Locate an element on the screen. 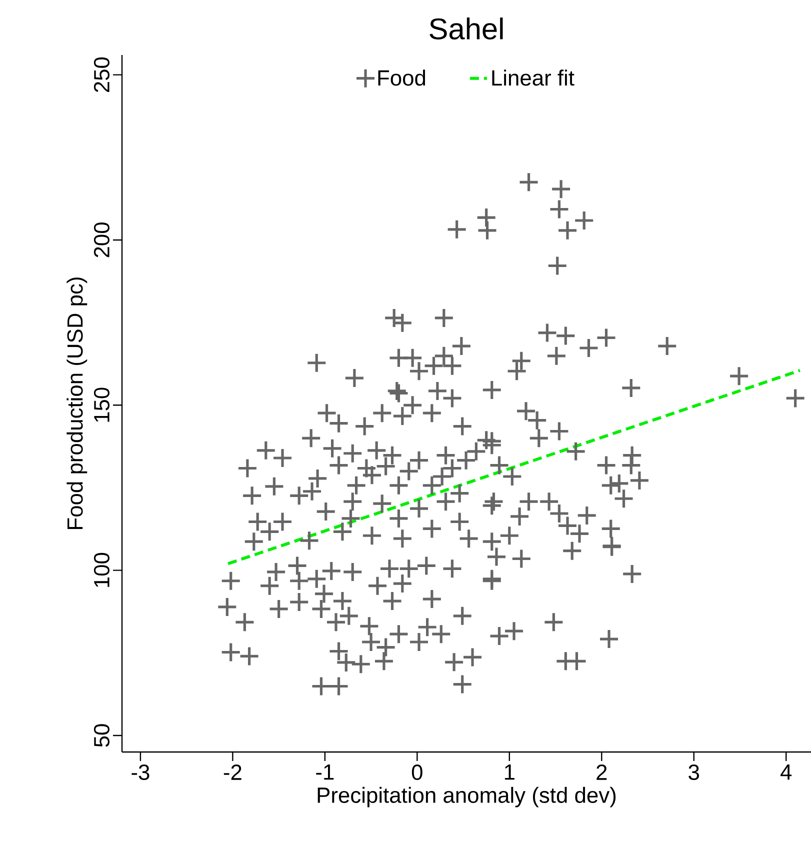 The image size is (811, 852). x-tick-label: -1 is located at coordinates (325, 772).